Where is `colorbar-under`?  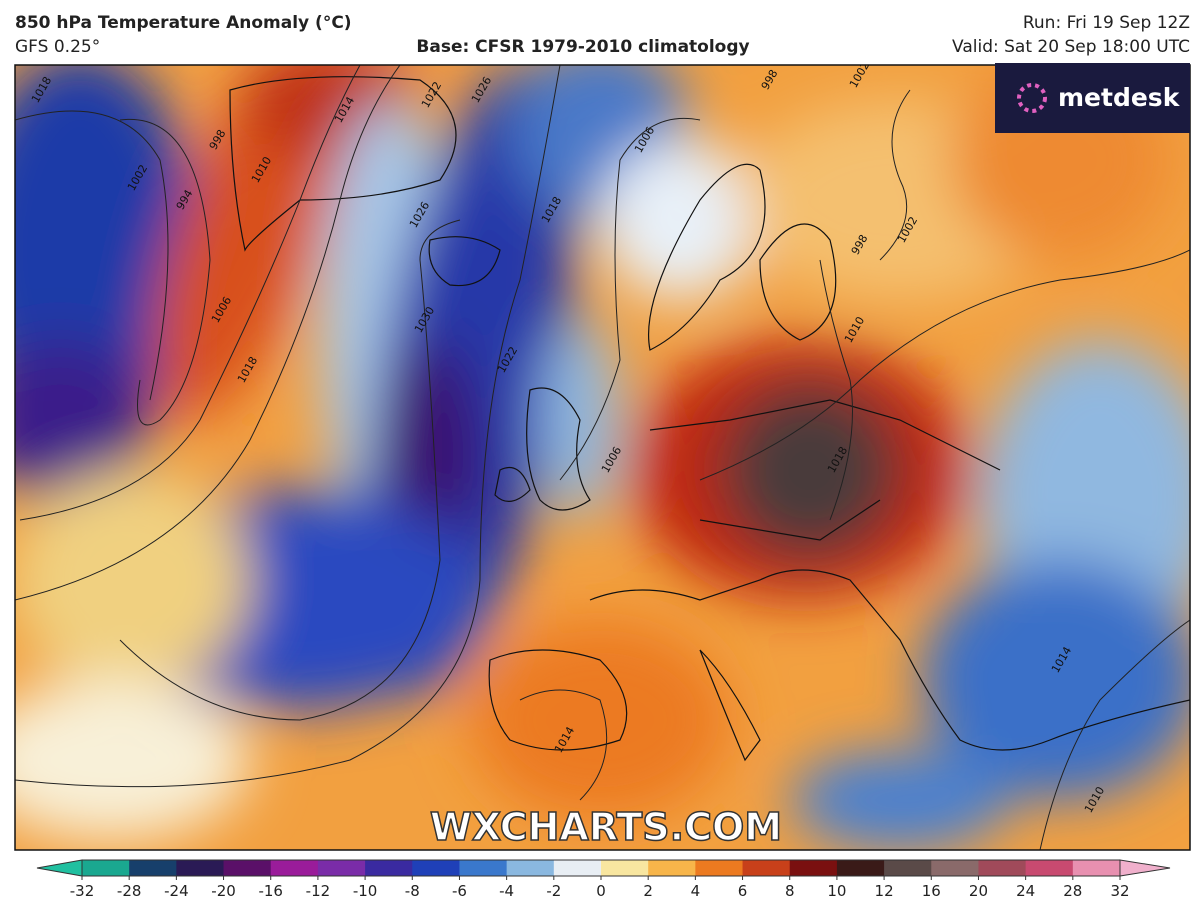 colorbar-under is located at coordinates (59, 868).